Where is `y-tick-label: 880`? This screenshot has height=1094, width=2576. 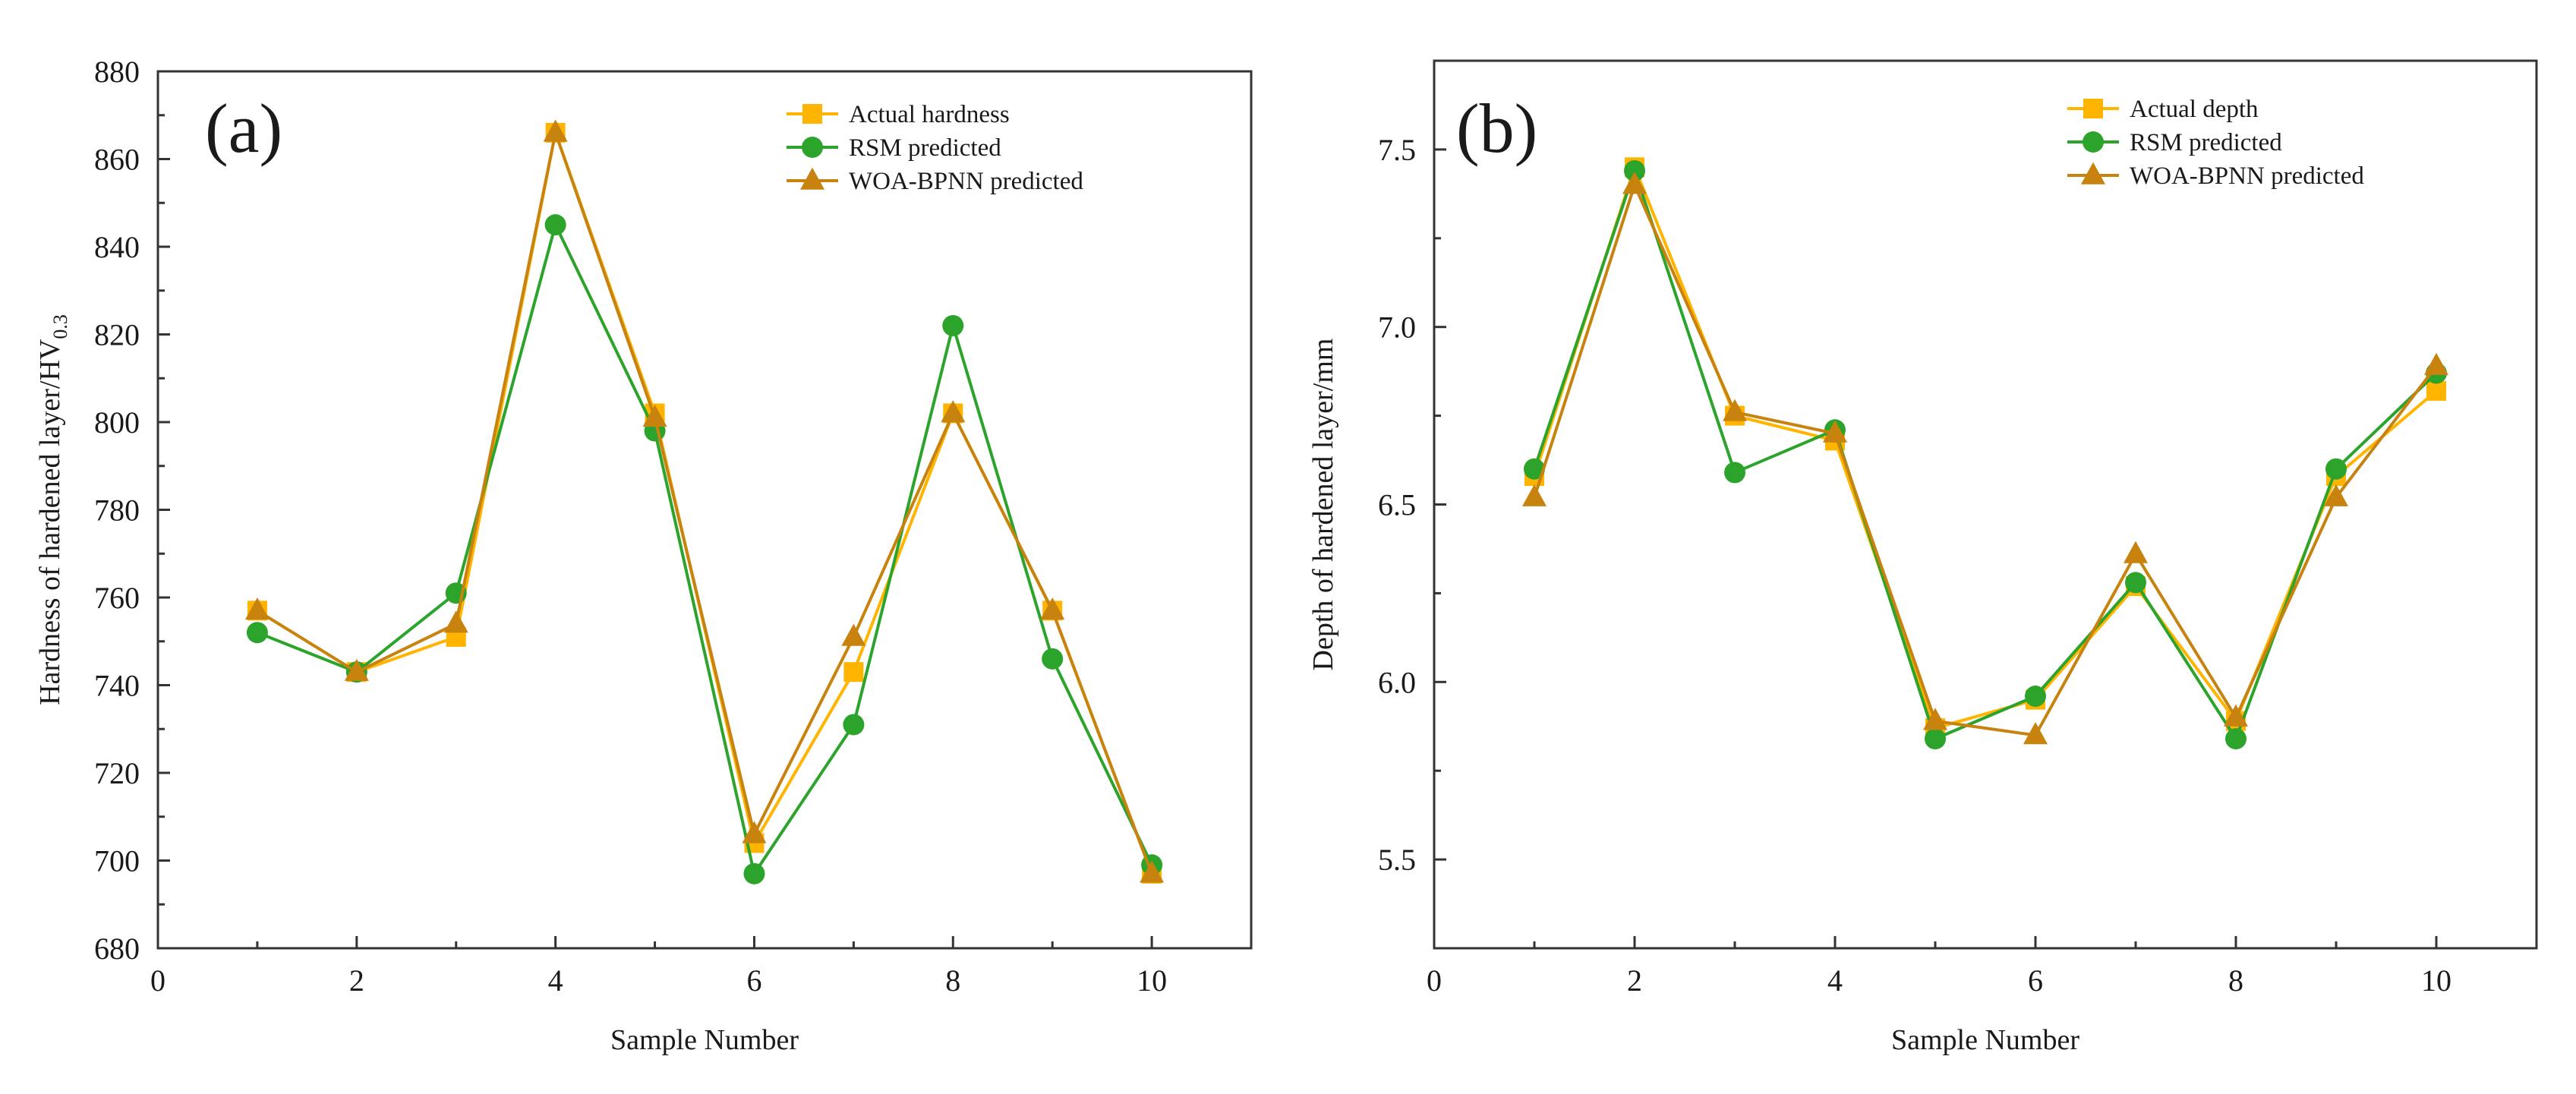 y-tick-label: 880 is located at coordinates (117, 72).